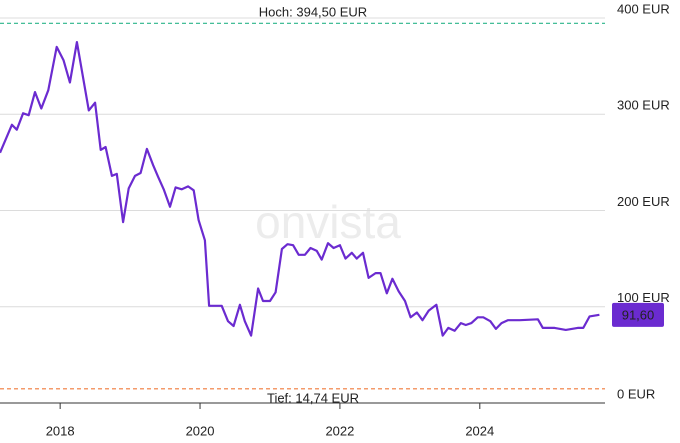  What do you see at coordinates (643, 8) in the screenshot?
I see `y-tick-label: 400 EUR` at bounding box center [643, 8].